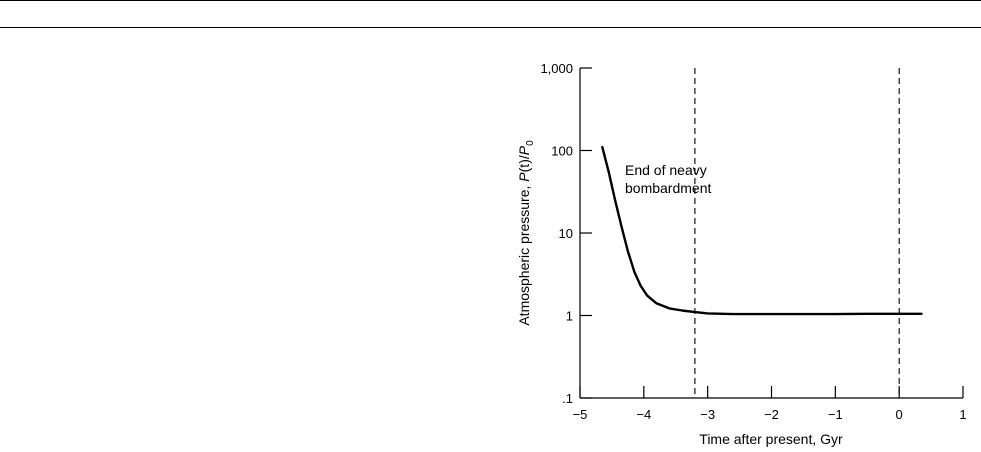 Image resolution: width=981 pixels, height=452 pixels. I want to click on top-rule-lower, so click(490, 27).